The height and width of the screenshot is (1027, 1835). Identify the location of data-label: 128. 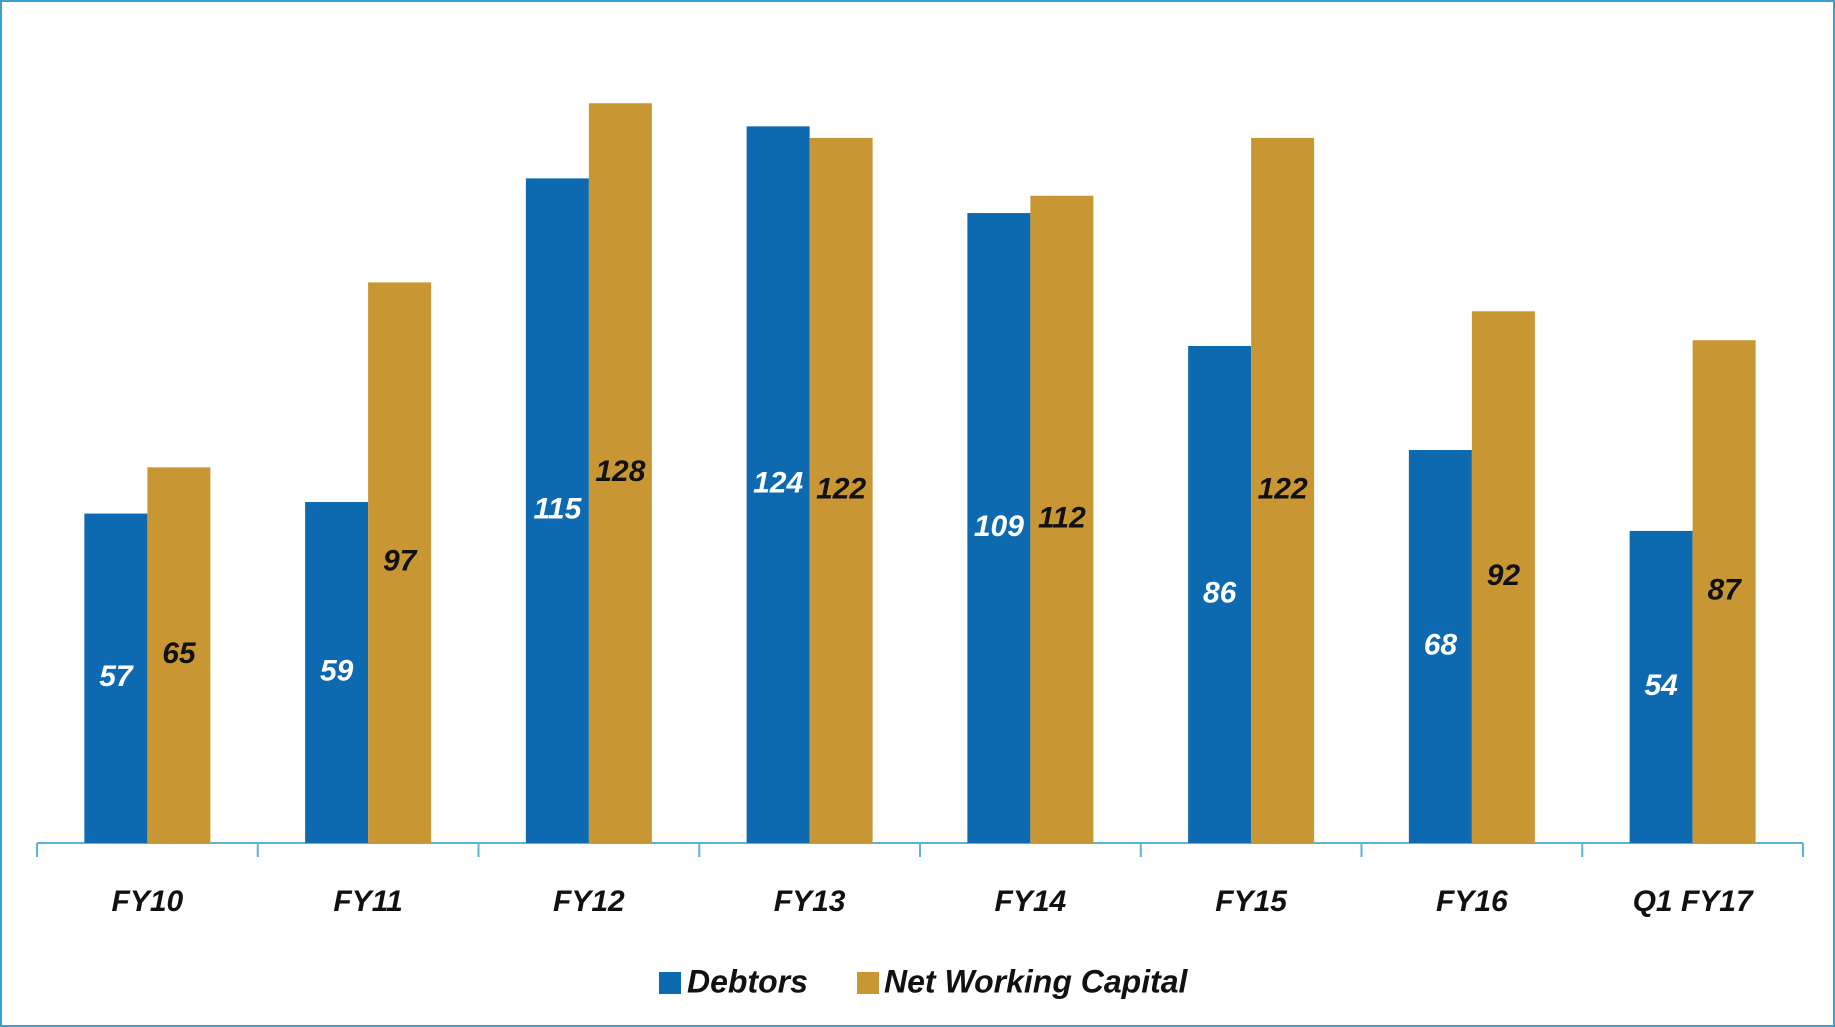
(620, 471).